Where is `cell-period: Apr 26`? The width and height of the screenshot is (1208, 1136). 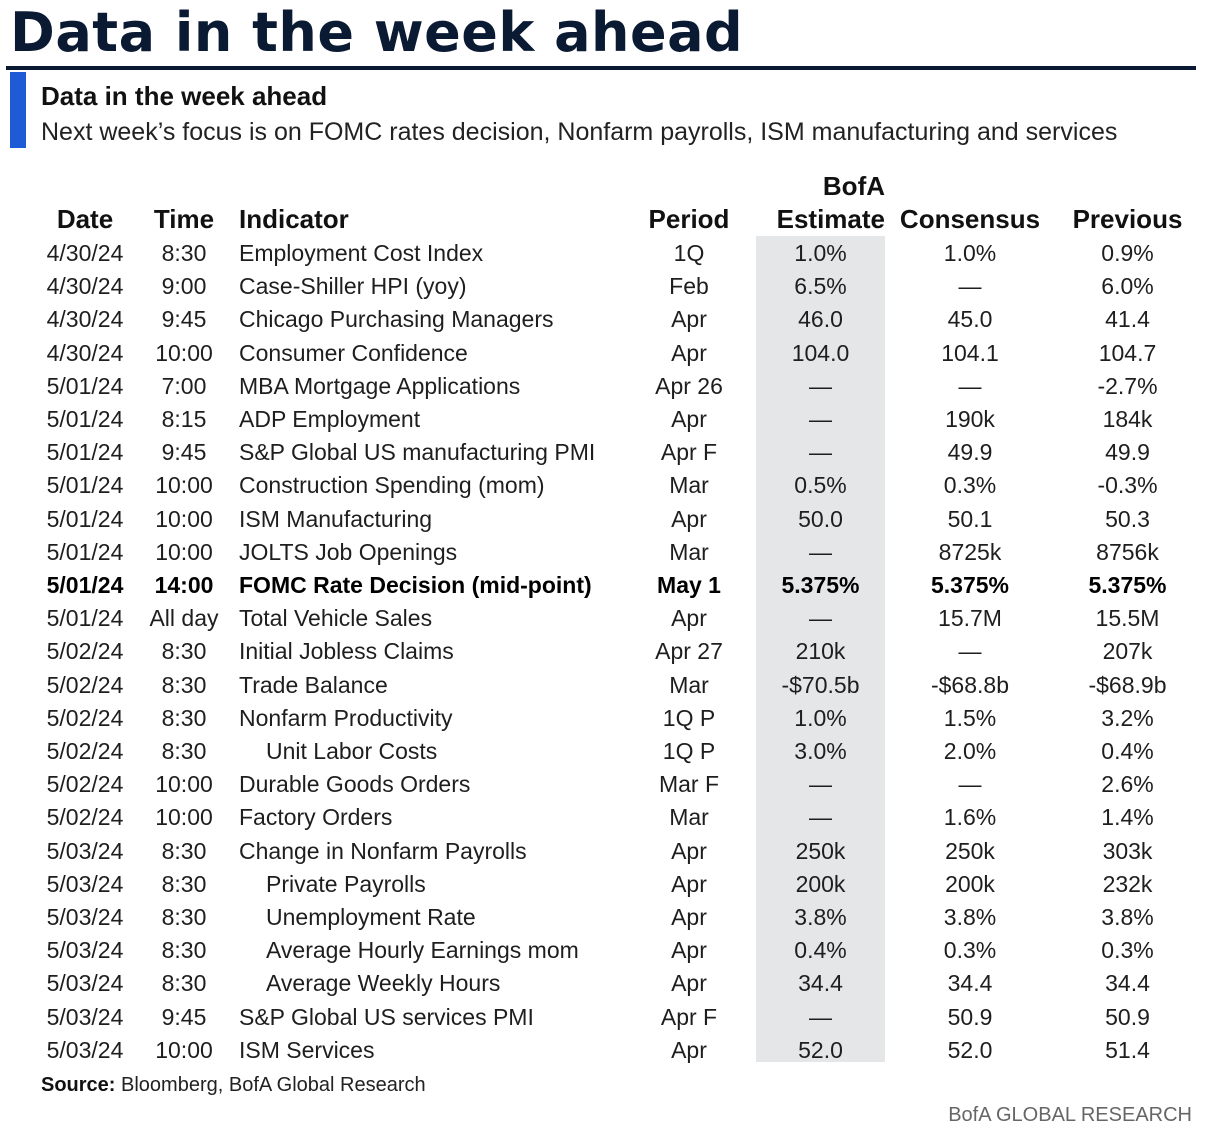
cell-period: Apr 26 is located at coordinates (689, 385).